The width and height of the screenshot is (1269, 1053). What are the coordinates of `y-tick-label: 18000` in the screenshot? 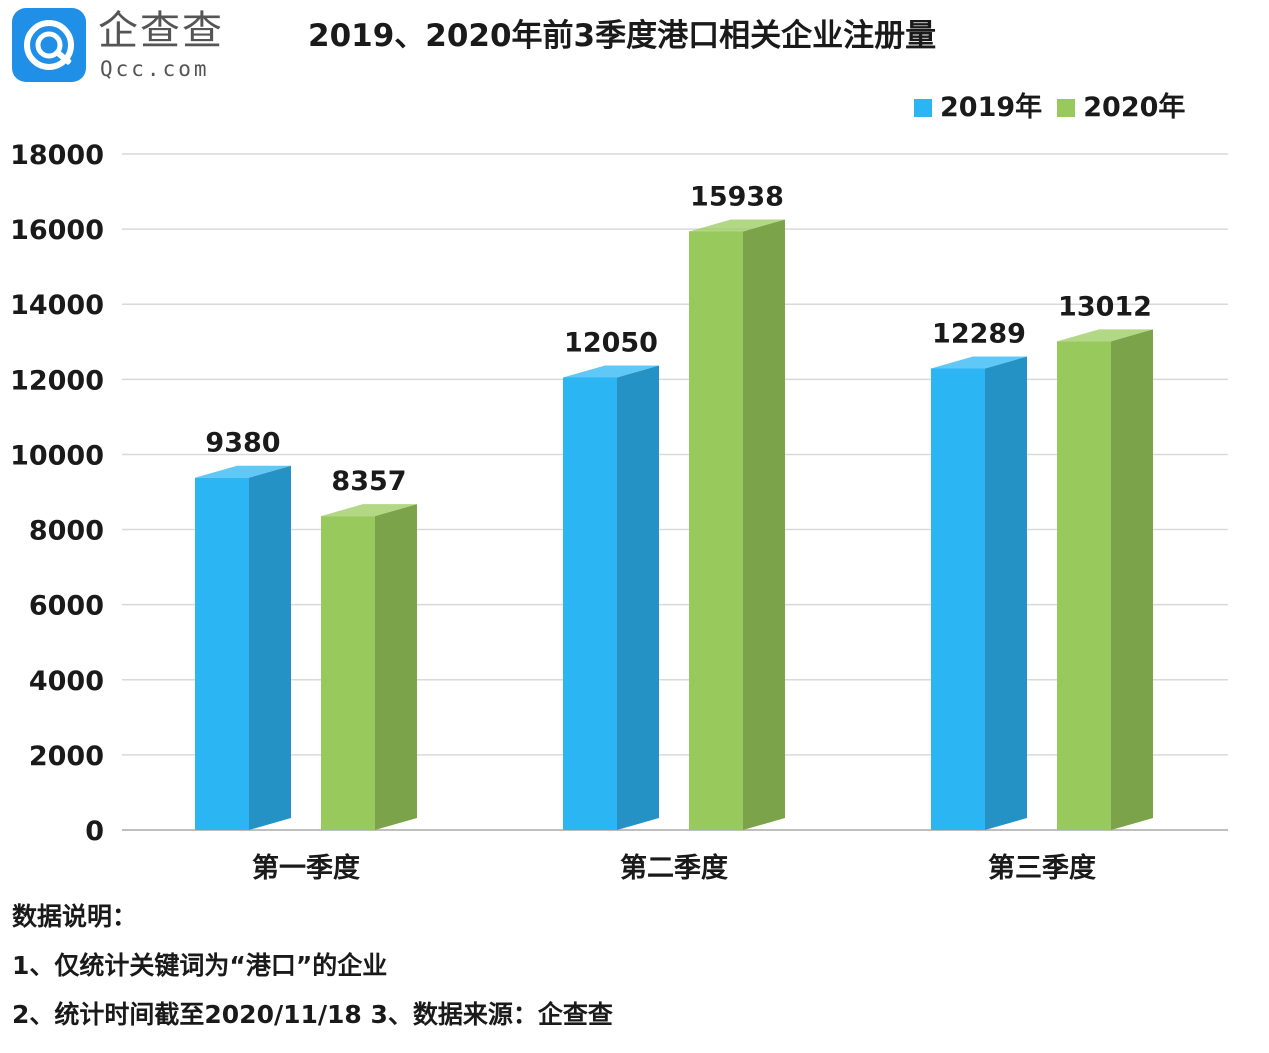 It's located at (57, 155).